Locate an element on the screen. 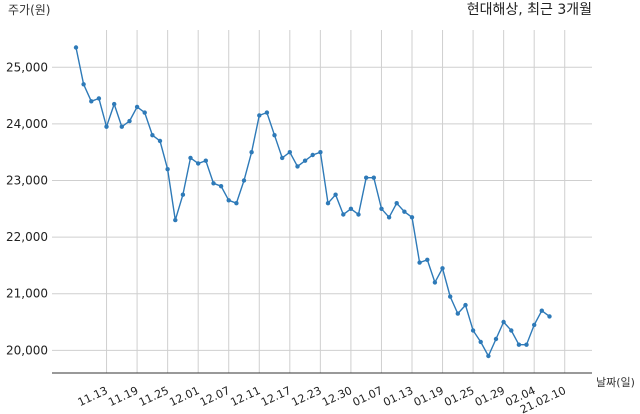 This screenshot has width=640, height=414. x-tick-label: 12.30 is located at coordinates (337, 396).